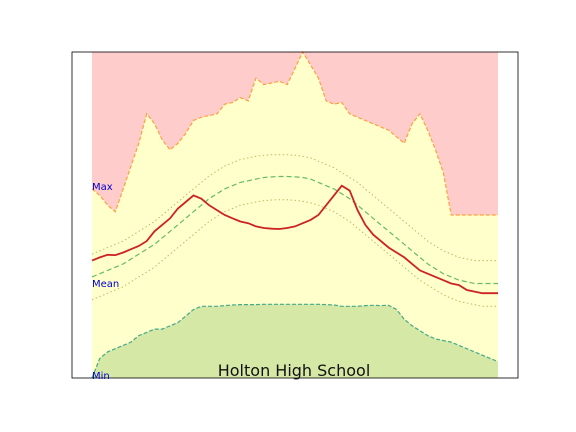  I want to click on mean-label: Mean, so click(105, 284).